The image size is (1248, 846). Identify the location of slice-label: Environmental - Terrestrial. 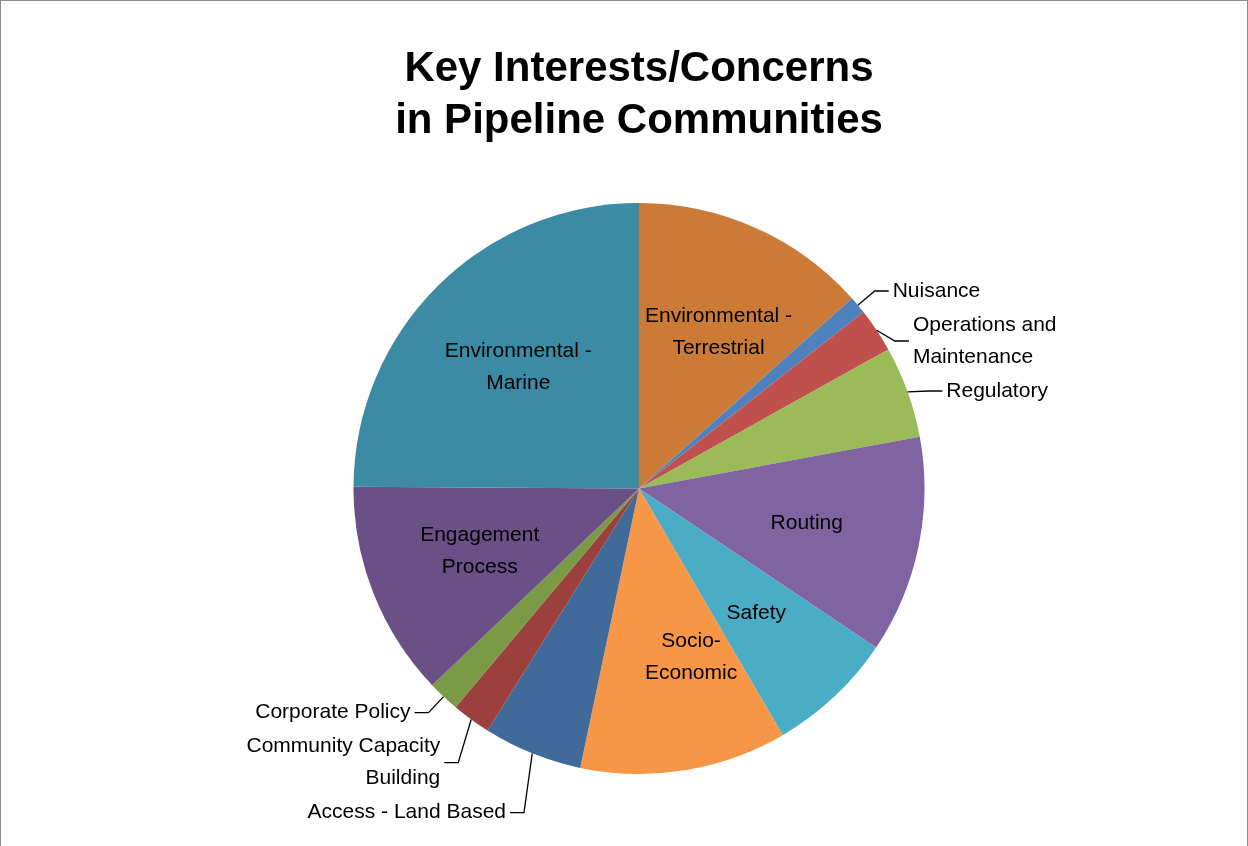
(719, 330).